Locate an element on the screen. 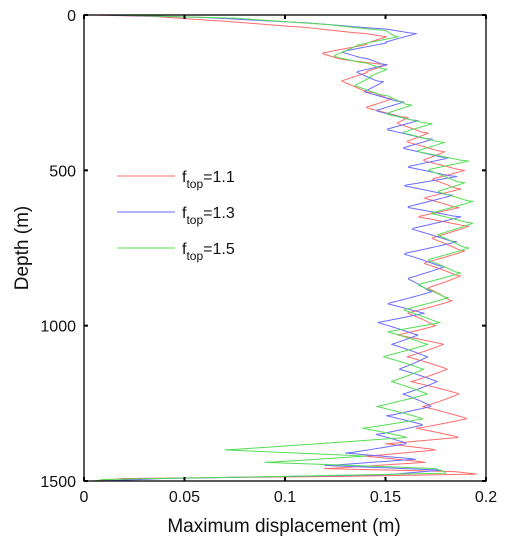 Image resolution: width=508 pixels, height=550 pixels. y-axis-label: Depth (m) is located at coordinates (22, 248).